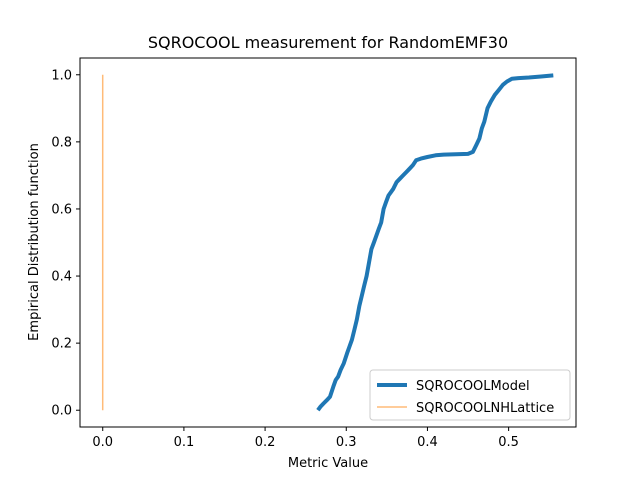 The width and height of the screenshot is (640, 480). I want to click on x-tick-label: 0.3, so click(346, 442).